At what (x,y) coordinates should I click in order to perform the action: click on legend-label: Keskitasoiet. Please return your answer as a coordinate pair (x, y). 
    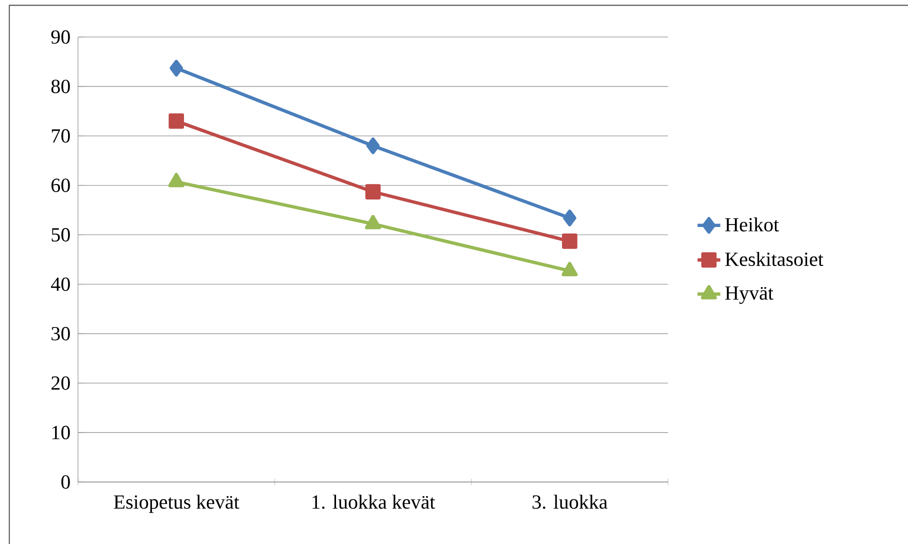
    Looking at the image, I should click on (774, 259).